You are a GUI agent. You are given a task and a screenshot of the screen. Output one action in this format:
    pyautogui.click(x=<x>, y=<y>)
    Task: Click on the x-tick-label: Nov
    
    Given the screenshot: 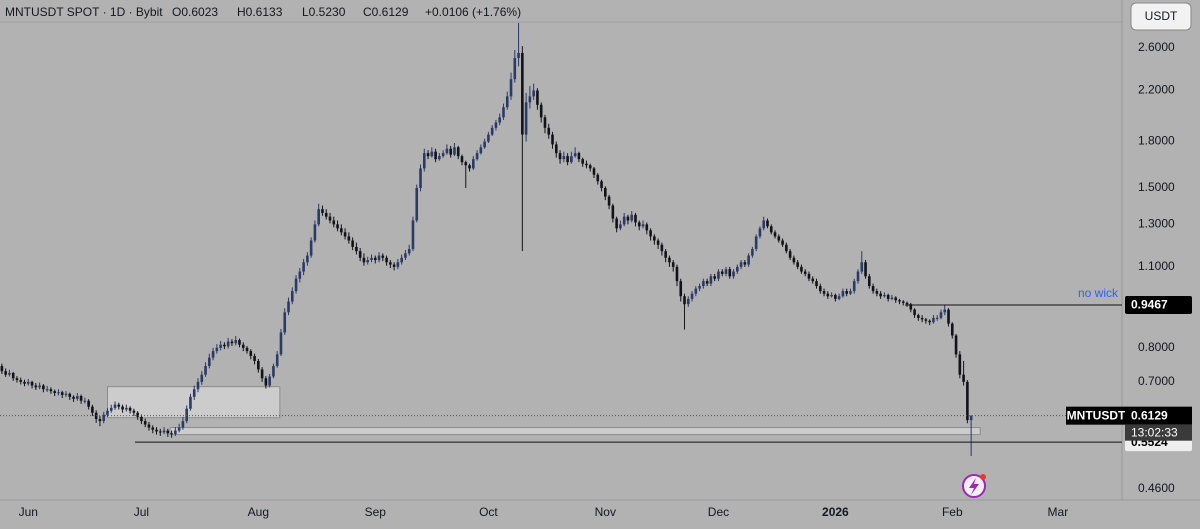 What is the action you would take?
    pyautogui.click(x=605, y=512)
    